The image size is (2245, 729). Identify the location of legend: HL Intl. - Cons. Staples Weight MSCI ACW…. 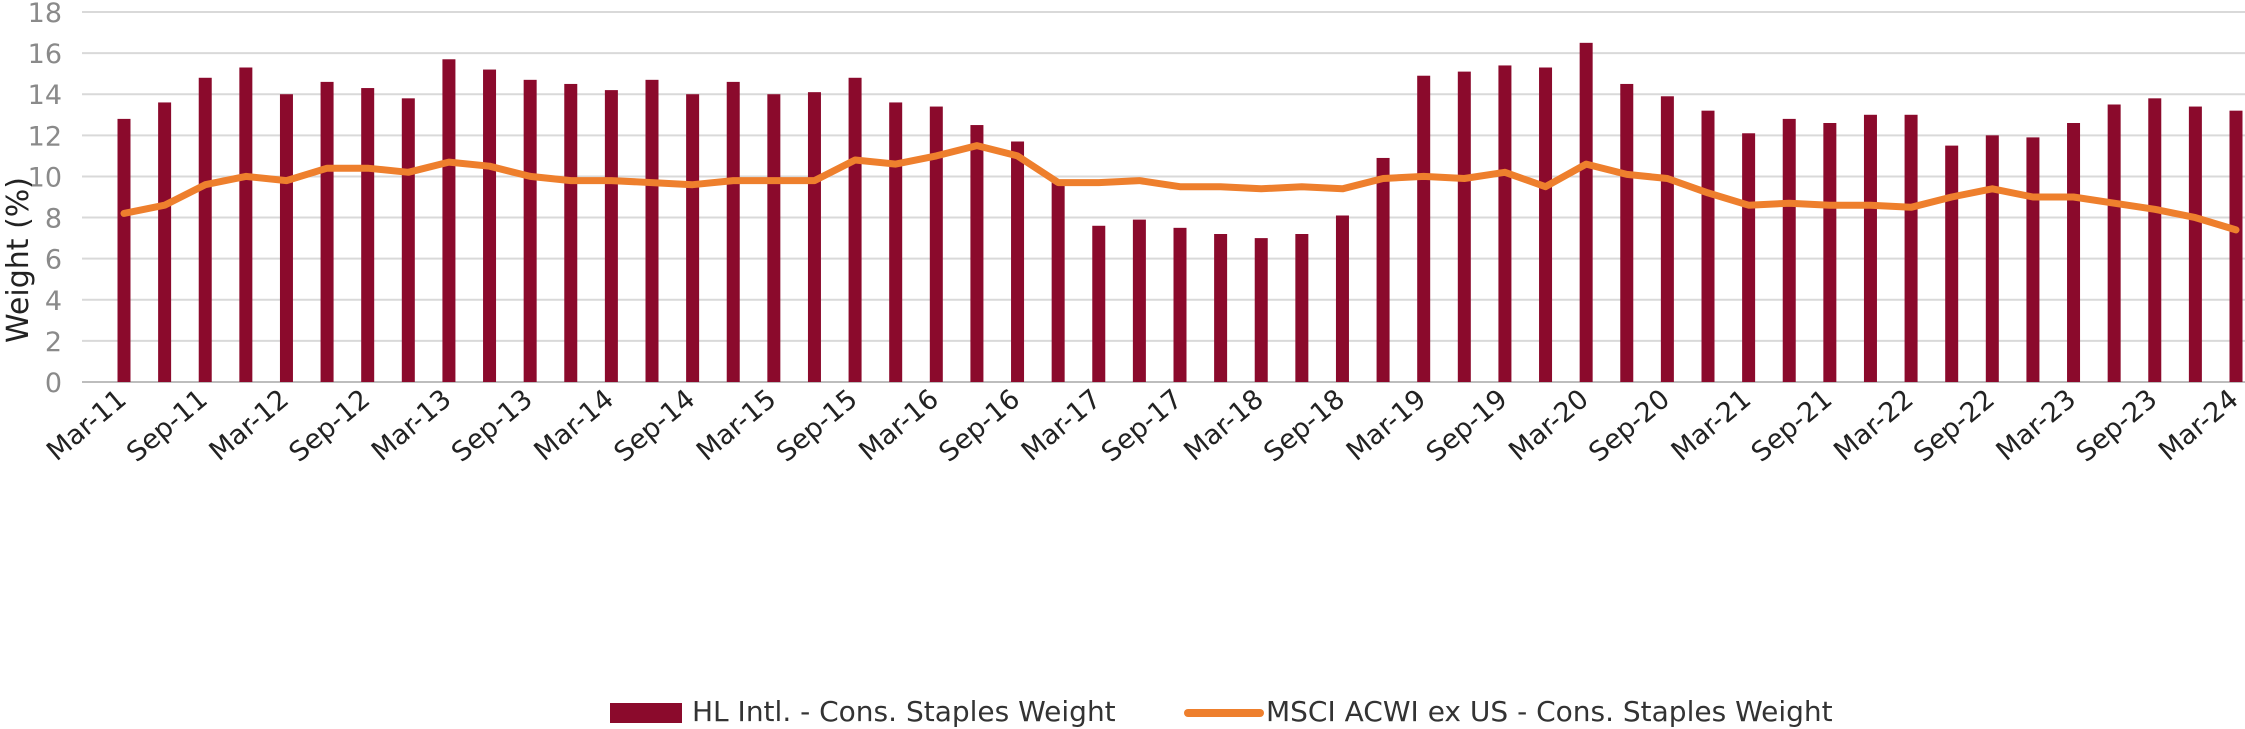
(1221, 711).